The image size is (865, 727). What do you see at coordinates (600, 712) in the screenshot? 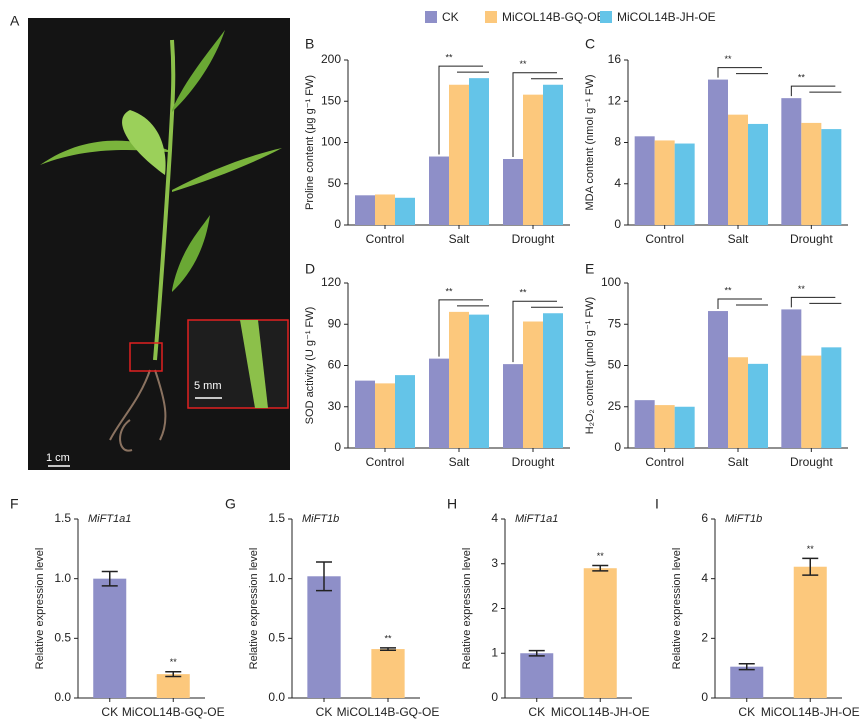
I see `x-tick-label: MiCOL14B-JH-OE` at bounding box center [600, 712].